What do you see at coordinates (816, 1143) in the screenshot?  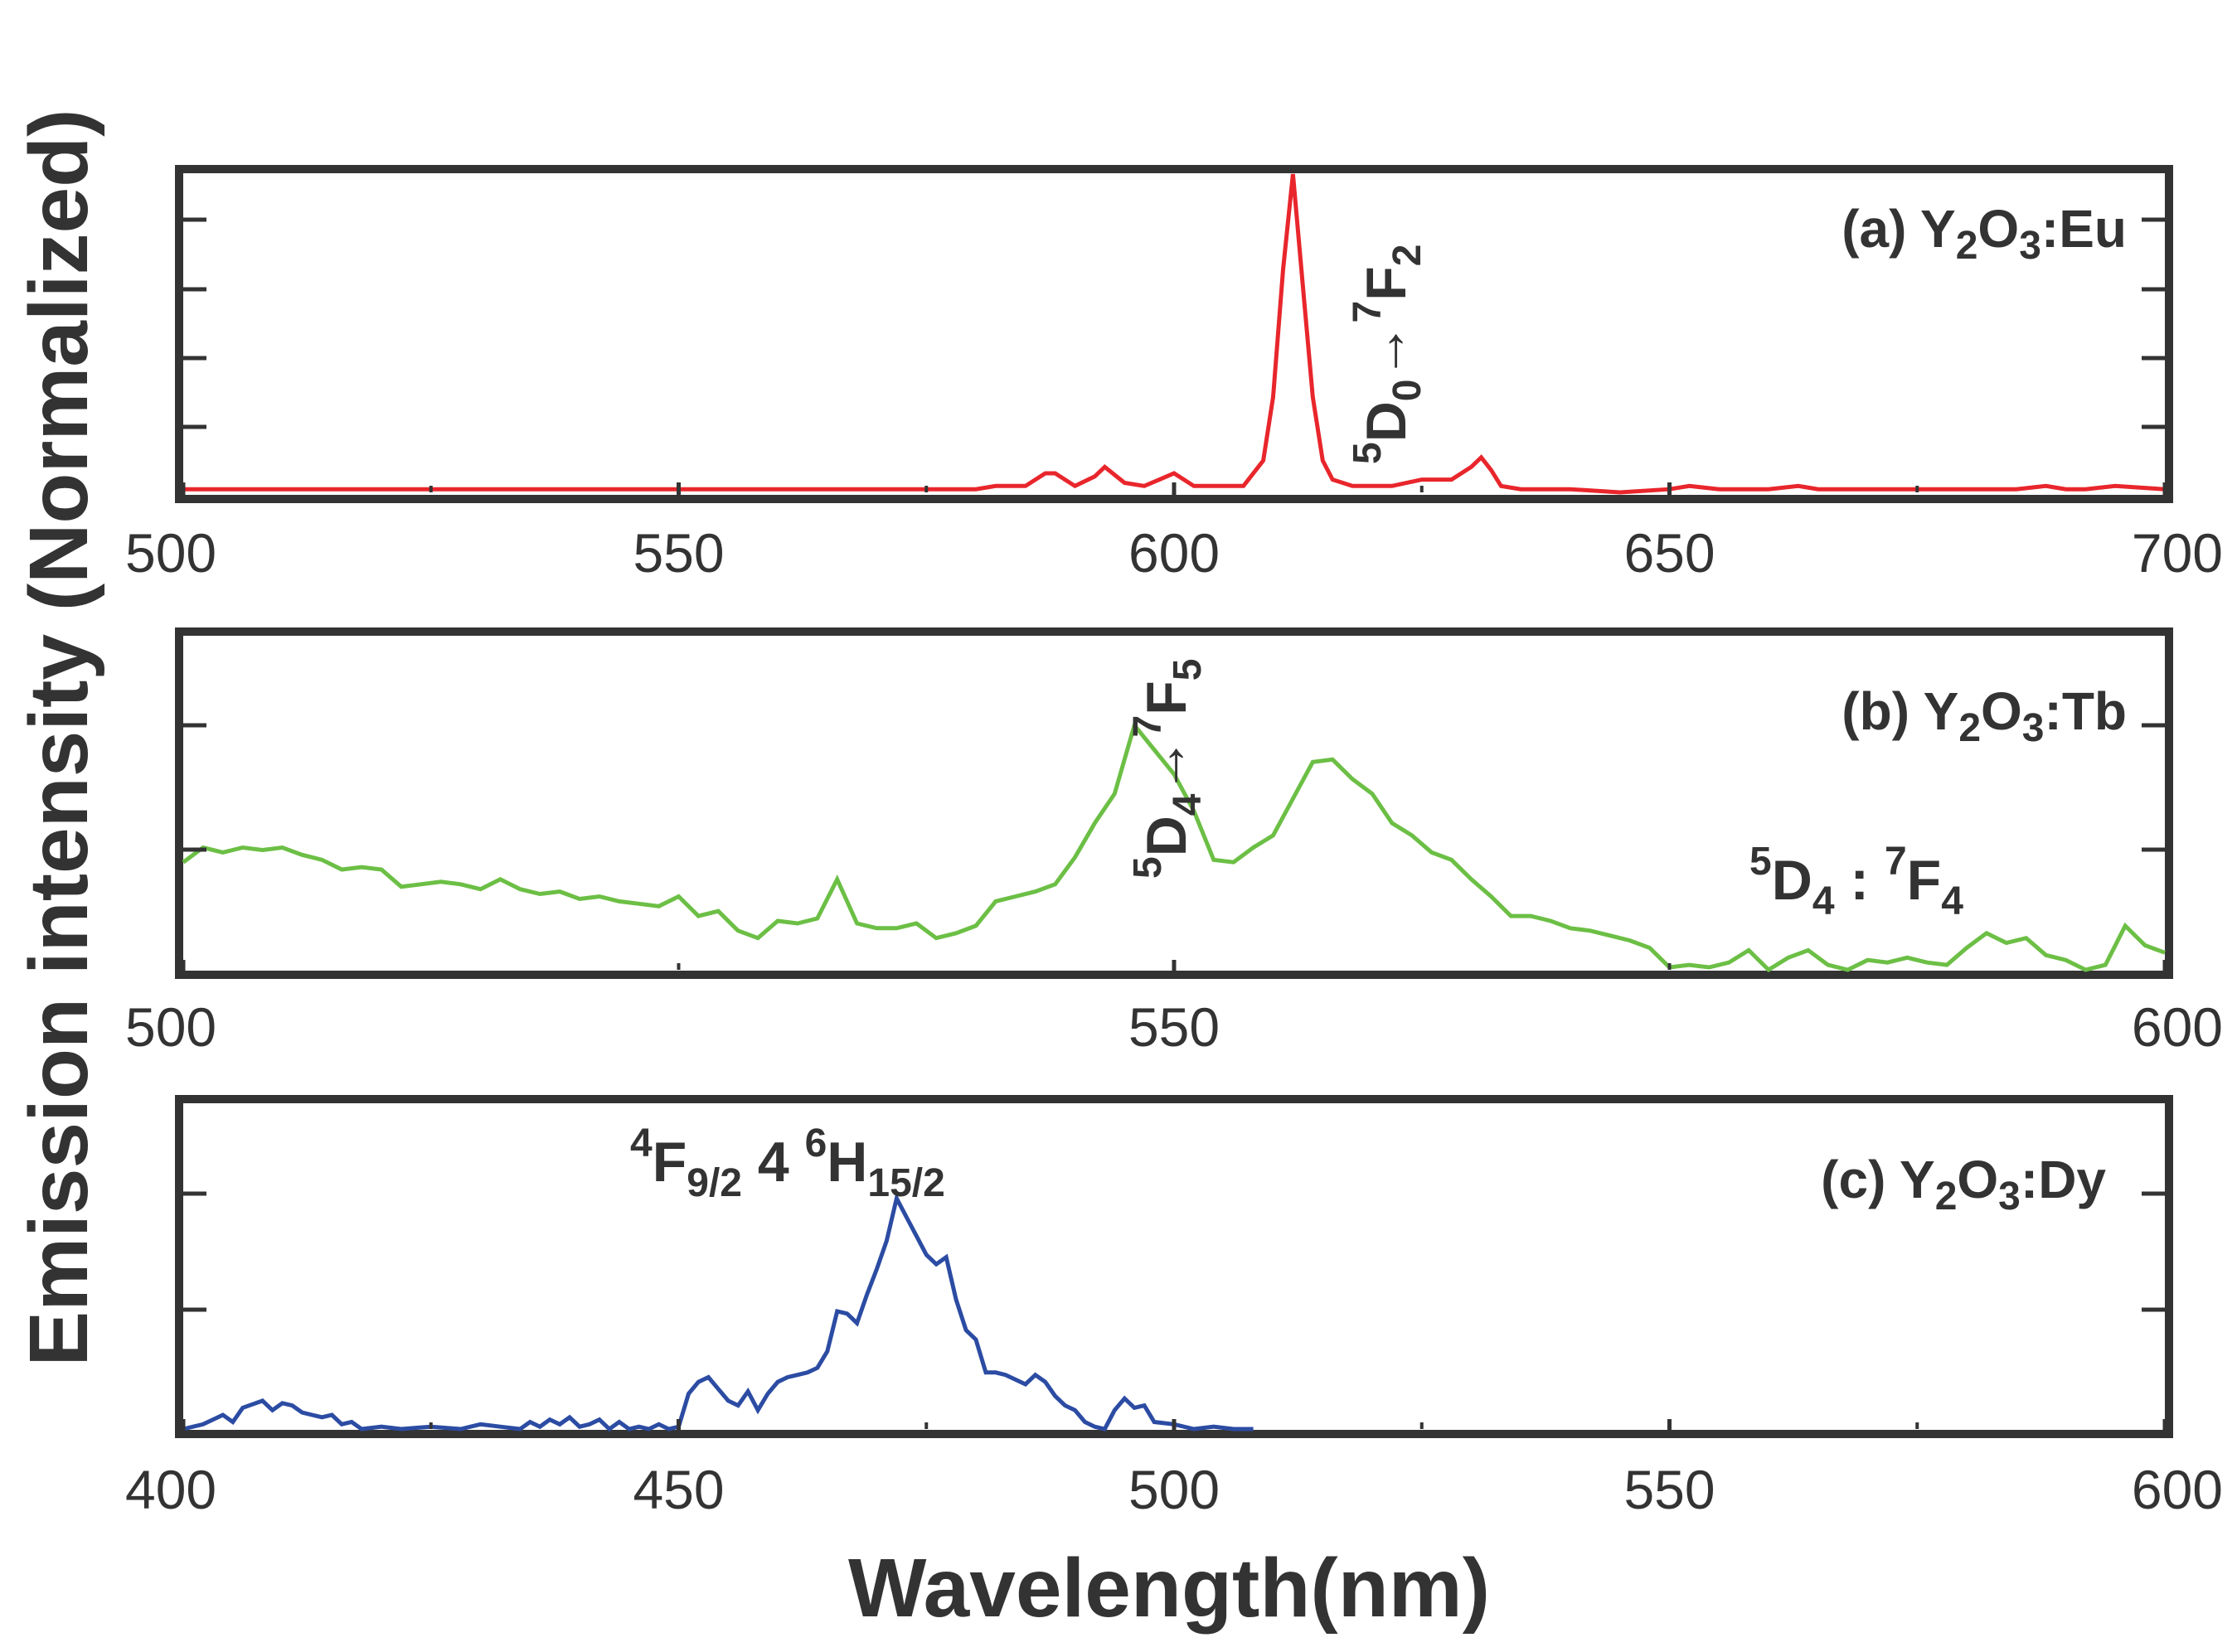 I see `annotation-part-4: 6` at bounding box center [816, 1143].